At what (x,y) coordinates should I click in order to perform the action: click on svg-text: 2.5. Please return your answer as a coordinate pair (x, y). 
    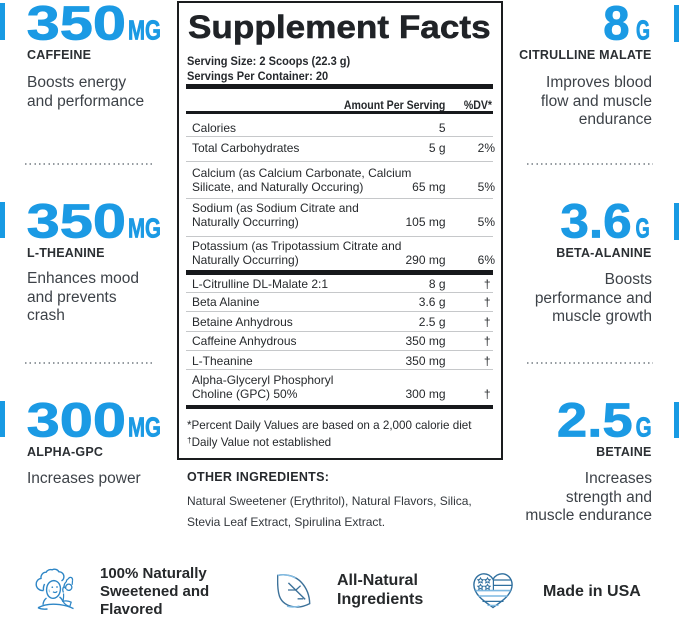
    Looking at the image, I should click on (595, 421).